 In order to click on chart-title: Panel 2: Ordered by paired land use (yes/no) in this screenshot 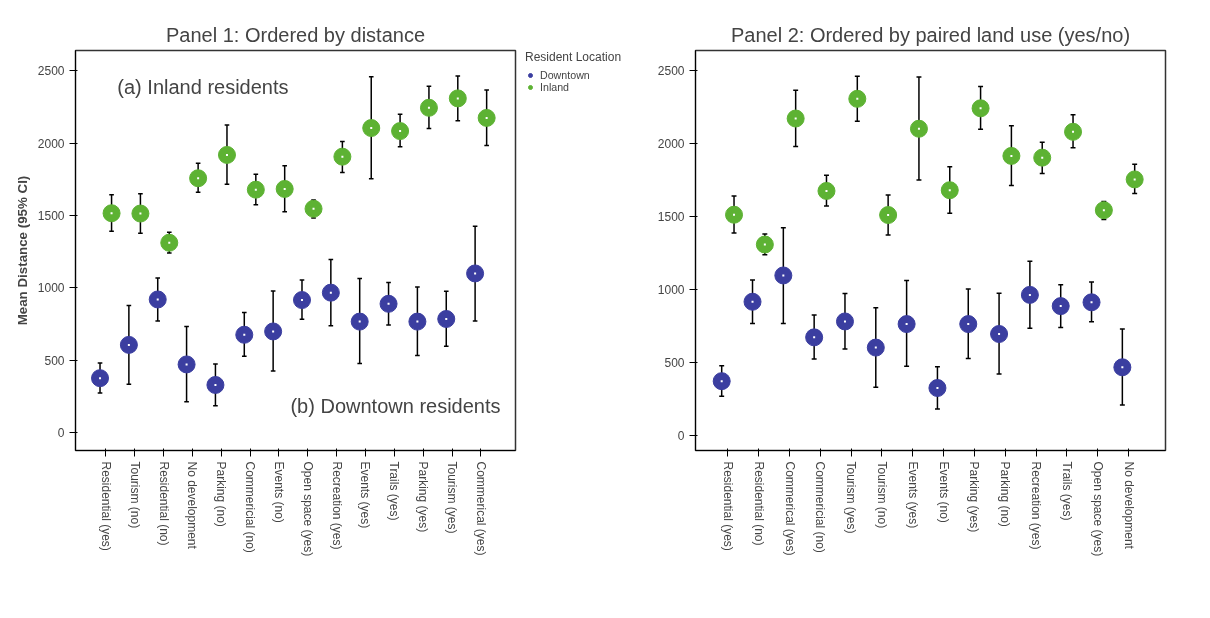, I will do `click(930, 34)`.